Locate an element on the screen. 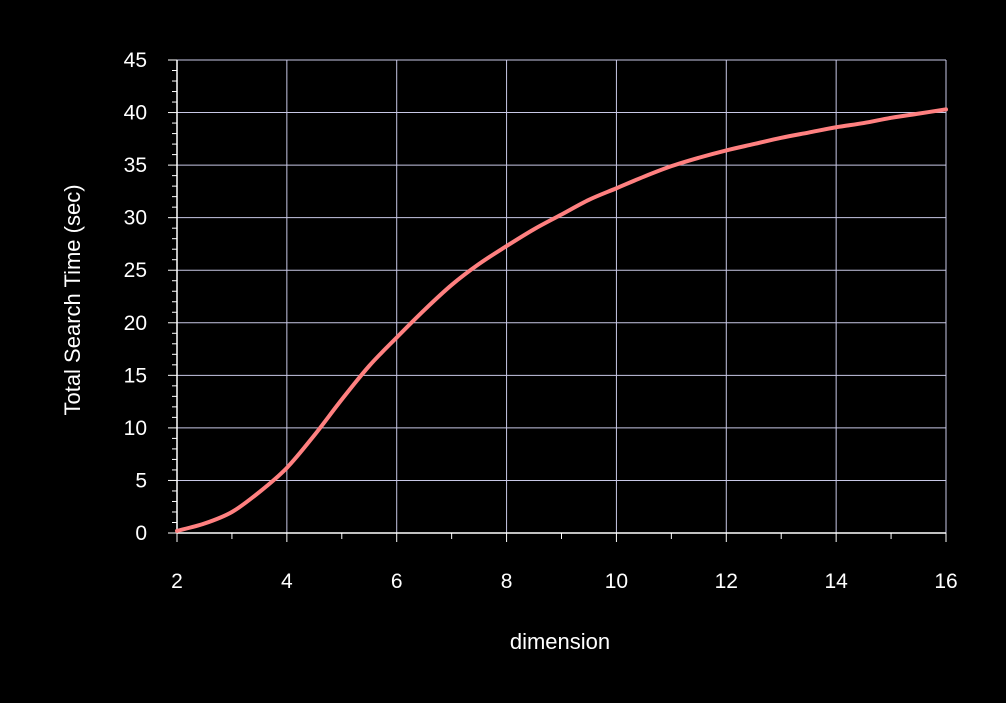 The image size is (1006, 703). y-axis-ticks: 0 5 10 15 20 25 30 35 40 45 is located at coordinates (150, 297).